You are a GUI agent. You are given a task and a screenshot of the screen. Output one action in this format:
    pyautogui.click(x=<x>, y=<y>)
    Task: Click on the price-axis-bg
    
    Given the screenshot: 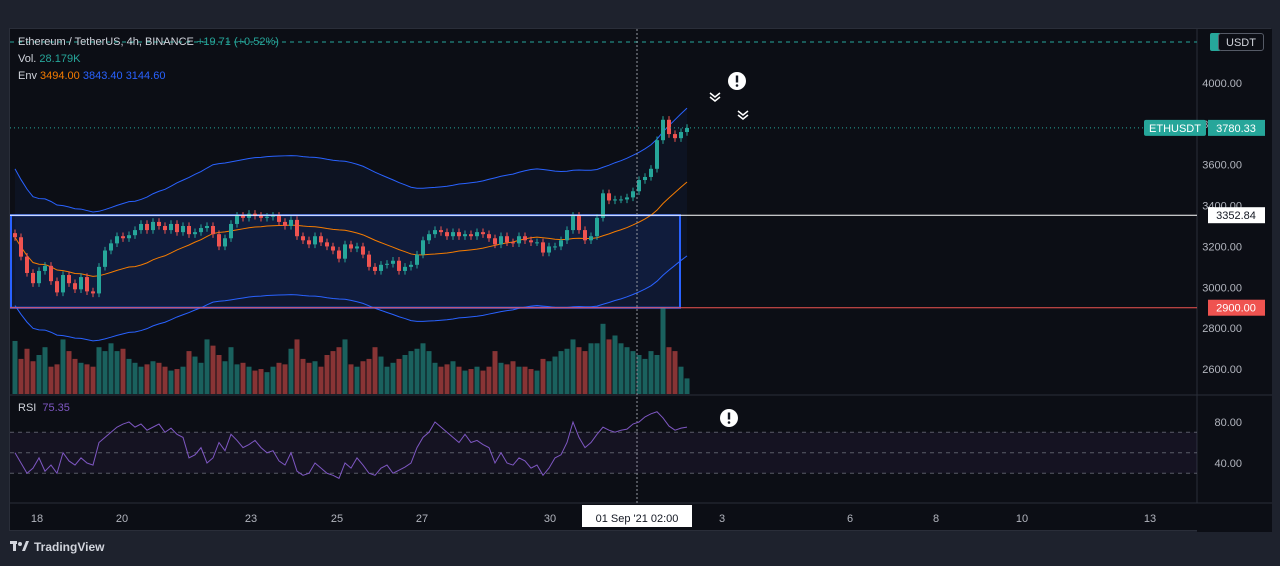 What is the action you would take?
    pyautogui.click(x=1234, y=280)
    